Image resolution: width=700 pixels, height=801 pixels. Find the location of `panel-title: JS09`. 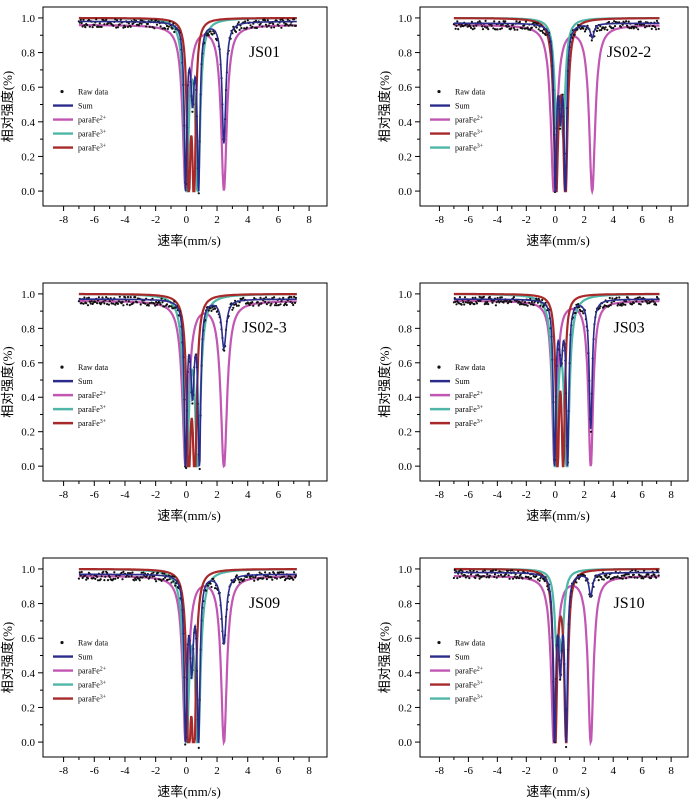

panel-title: JS09 is located at coordinates (264, 603).